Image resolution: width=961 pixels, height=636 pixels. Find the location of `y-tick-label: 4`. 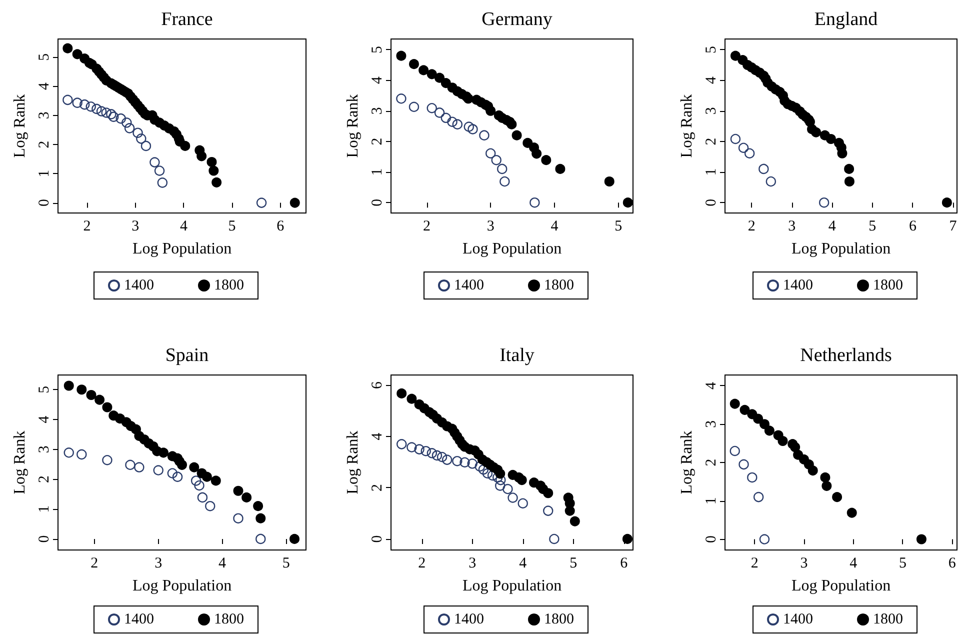

y-tick-label: 4 is located at coordinates (712, 385).